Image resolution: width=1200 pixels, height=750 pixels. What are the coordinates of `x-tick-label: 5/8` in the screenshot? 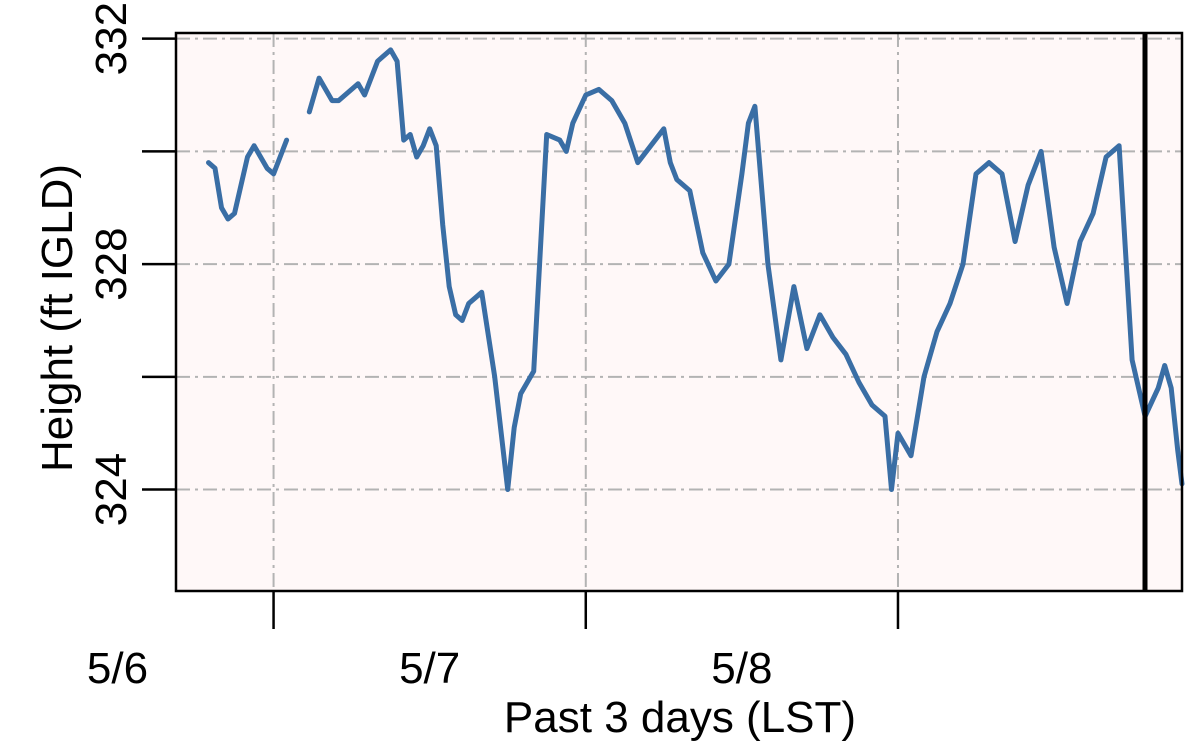 It's located at (741, 668).